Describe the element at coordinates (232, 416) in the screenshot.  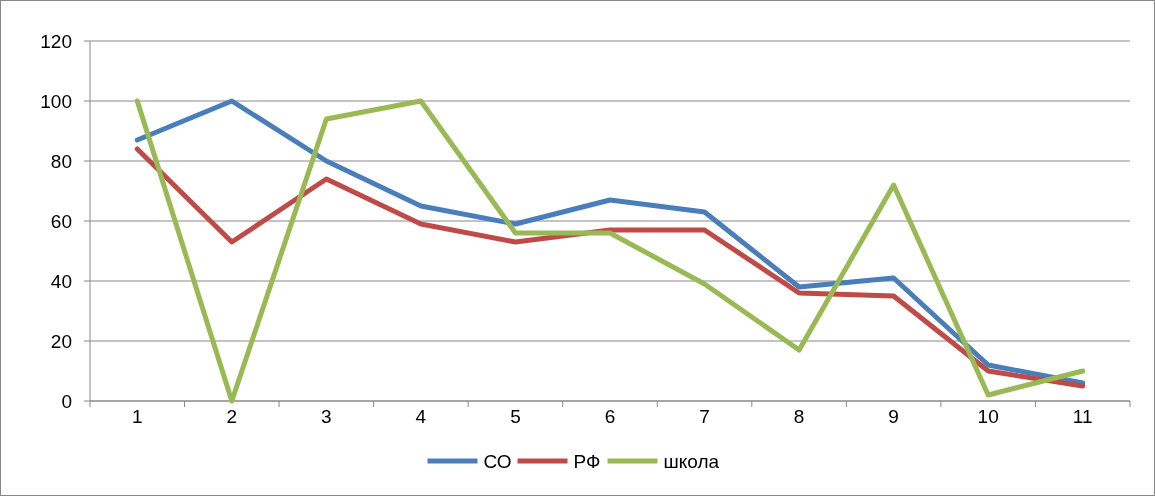
I see `x-tick-label: 2` at that location.